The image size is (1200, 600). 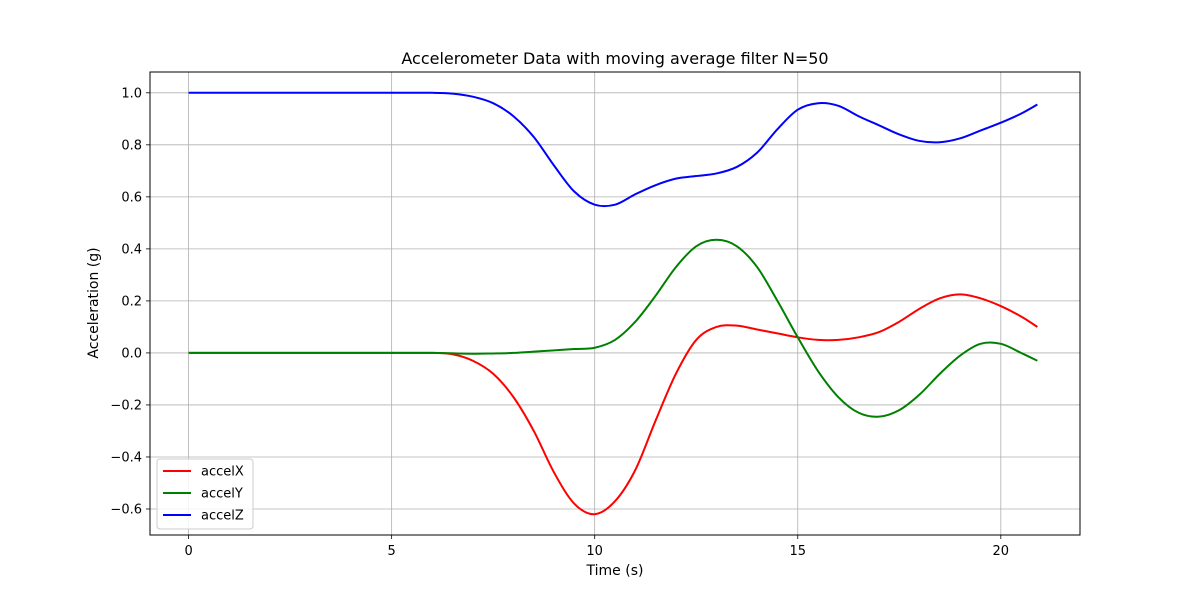 I want to click on legend: accelX accelY accelZ, so click(x=205, y=494).